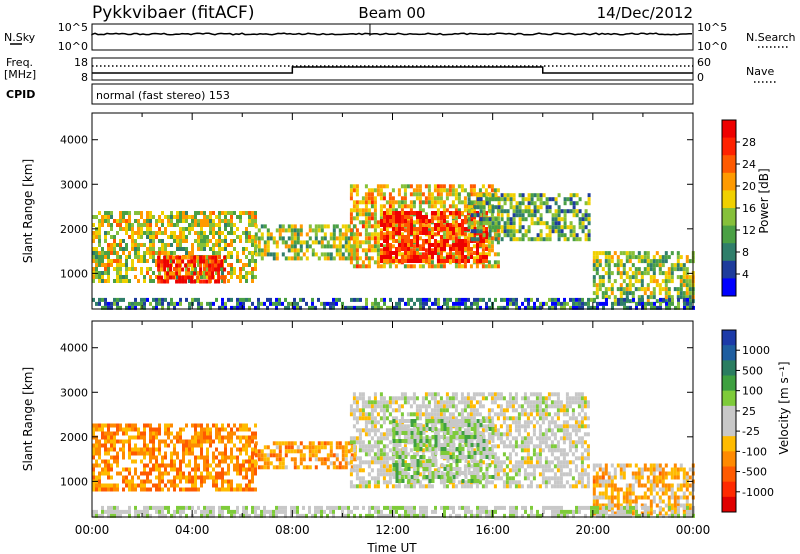  Describe the element at coordinates (392, 30) in the screenshot. I see `nsky-trace` at that location.